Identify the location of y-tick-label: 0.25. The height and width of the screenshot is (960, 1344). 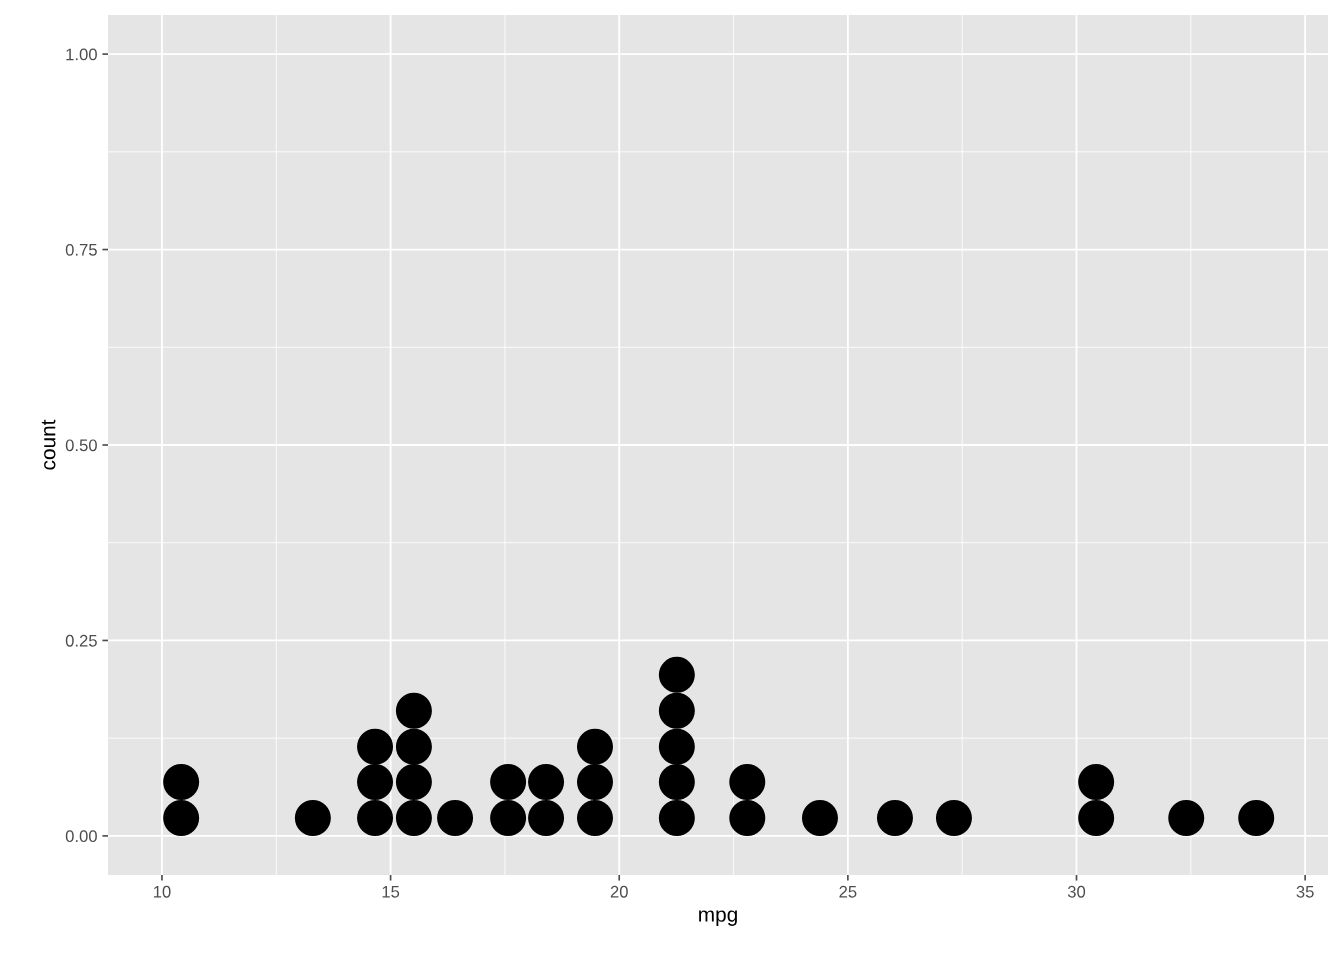
(81, 640).